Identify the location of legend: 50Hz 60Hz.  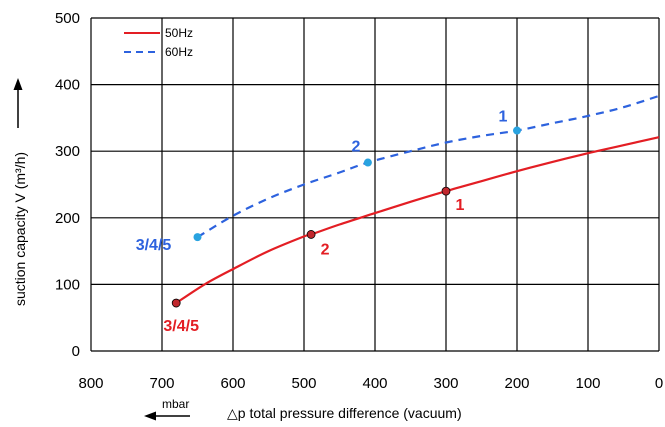
(158, 42).